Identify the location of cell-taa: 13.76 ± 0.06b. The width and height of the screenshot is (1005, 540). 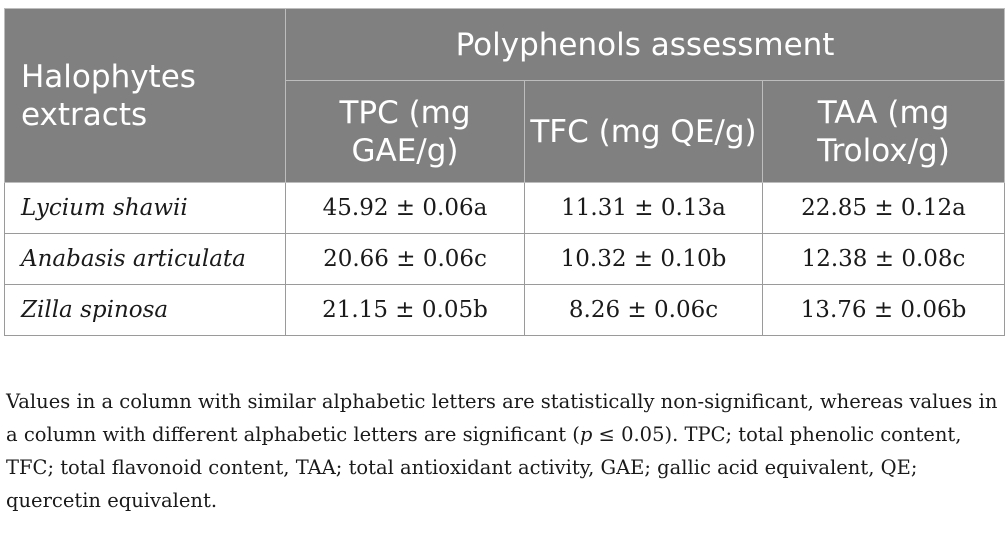
(883, 310).